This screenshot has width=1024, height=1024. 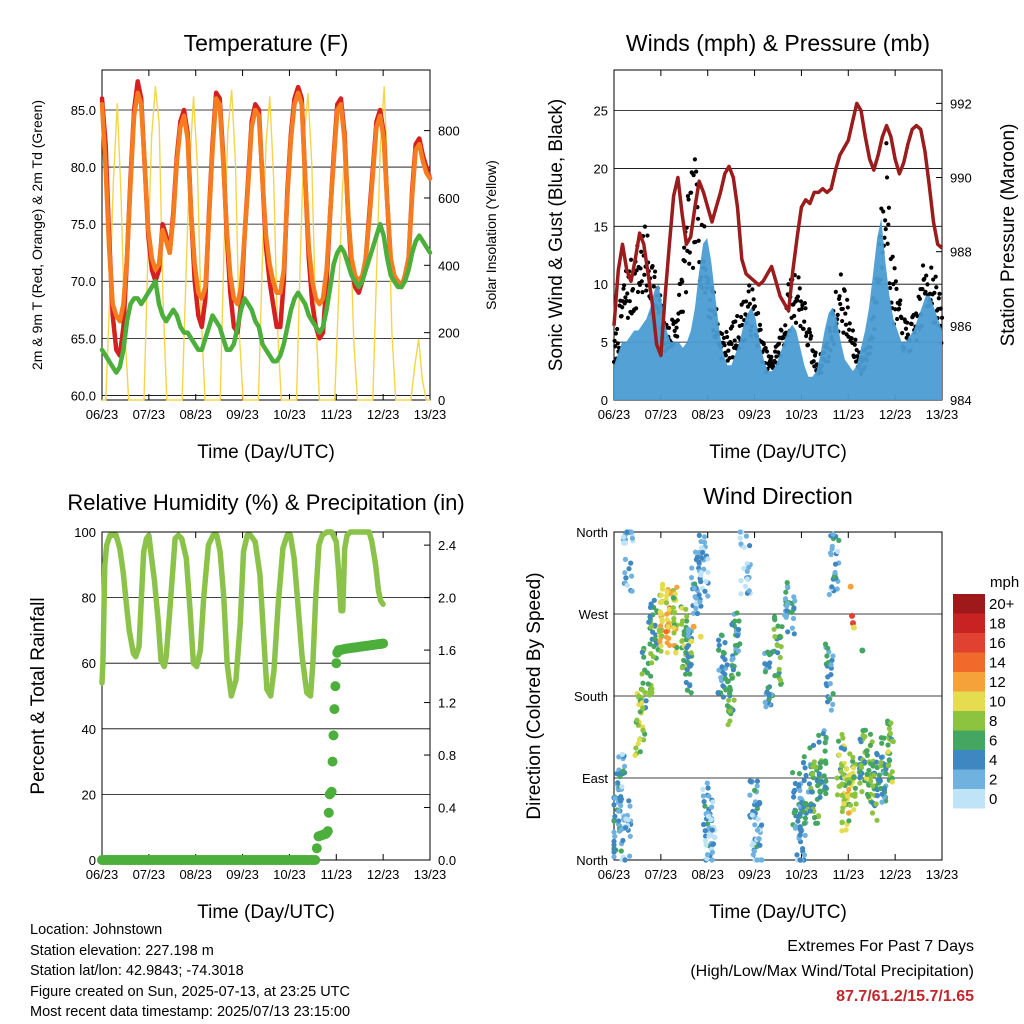 I want to click on y2-tick-label: 984, so click(x=961, y=400).